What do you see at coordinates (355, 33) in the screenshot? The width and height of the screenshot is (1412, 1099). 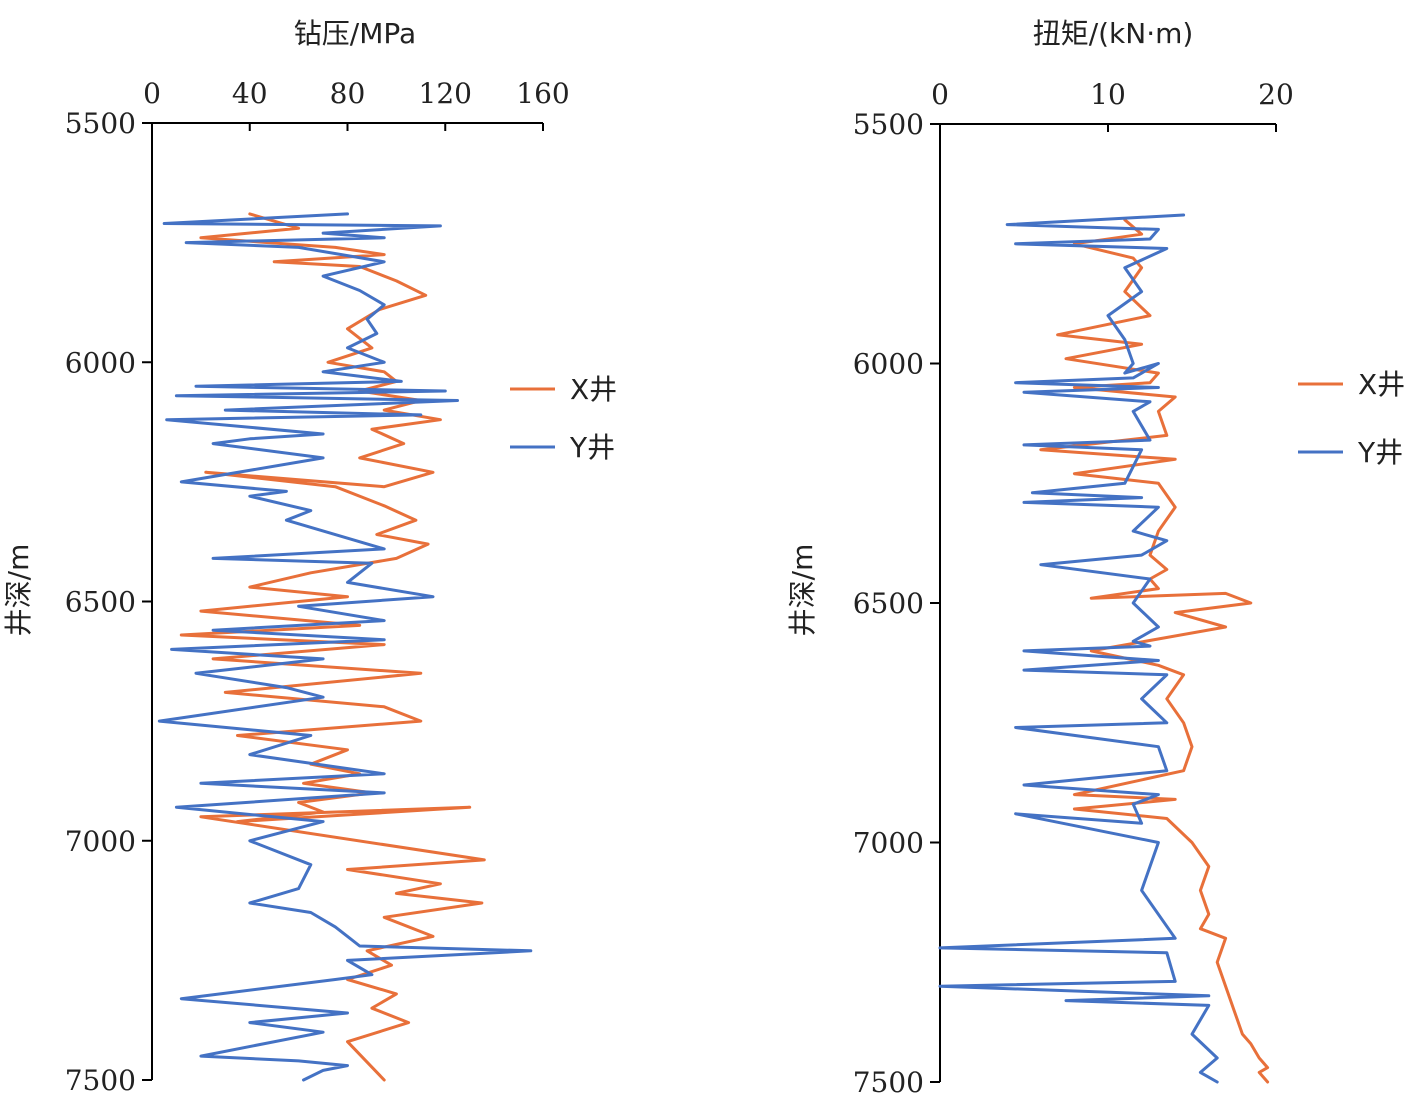 I see `x-axis-title: 钻压/MPa` at bounding box center [355, 33].